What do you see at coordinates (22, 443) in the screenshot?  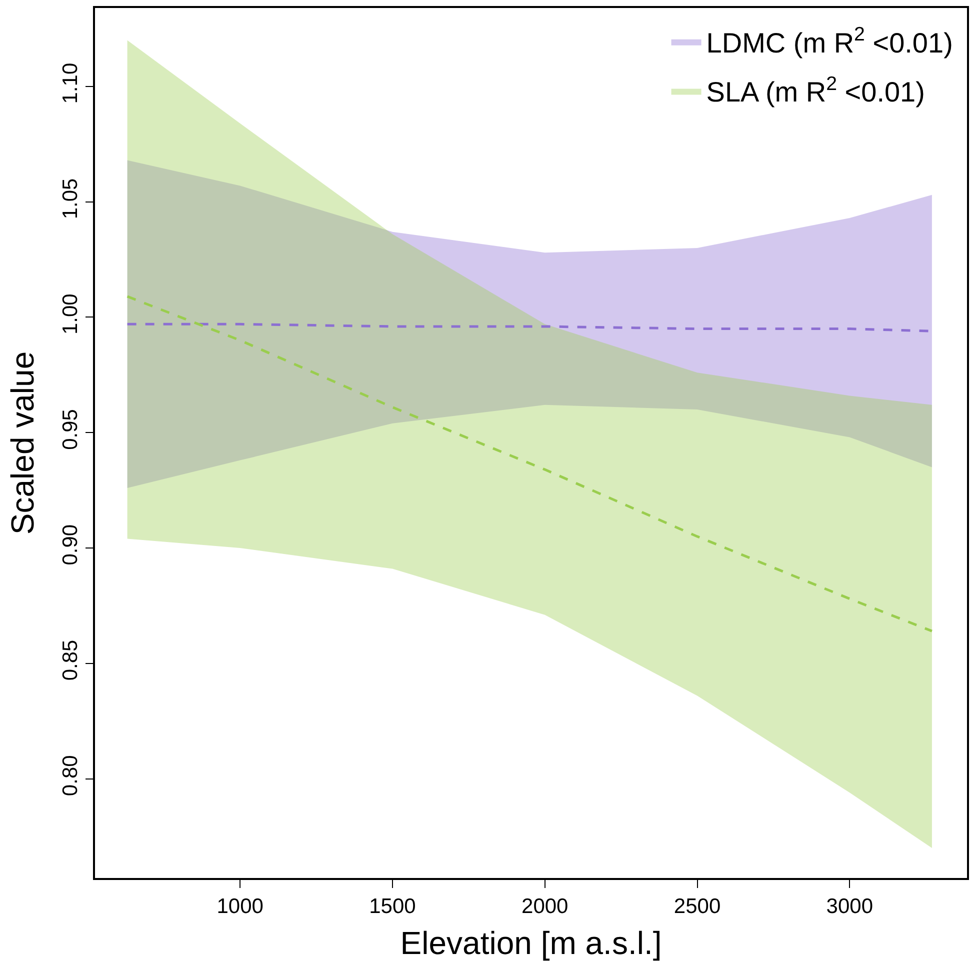 I see `y-axis-title: Scaled value` at bounding box center [22, 443].